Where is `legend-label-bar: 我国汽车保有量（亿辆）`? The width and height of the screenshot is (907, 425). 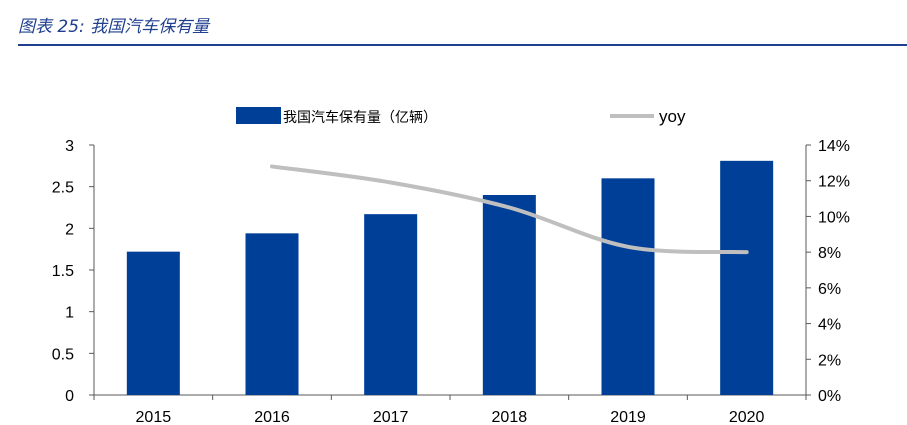 legend-label-bar: 我国汽车保有量（亿辆） is located at coordinates (360, 117).